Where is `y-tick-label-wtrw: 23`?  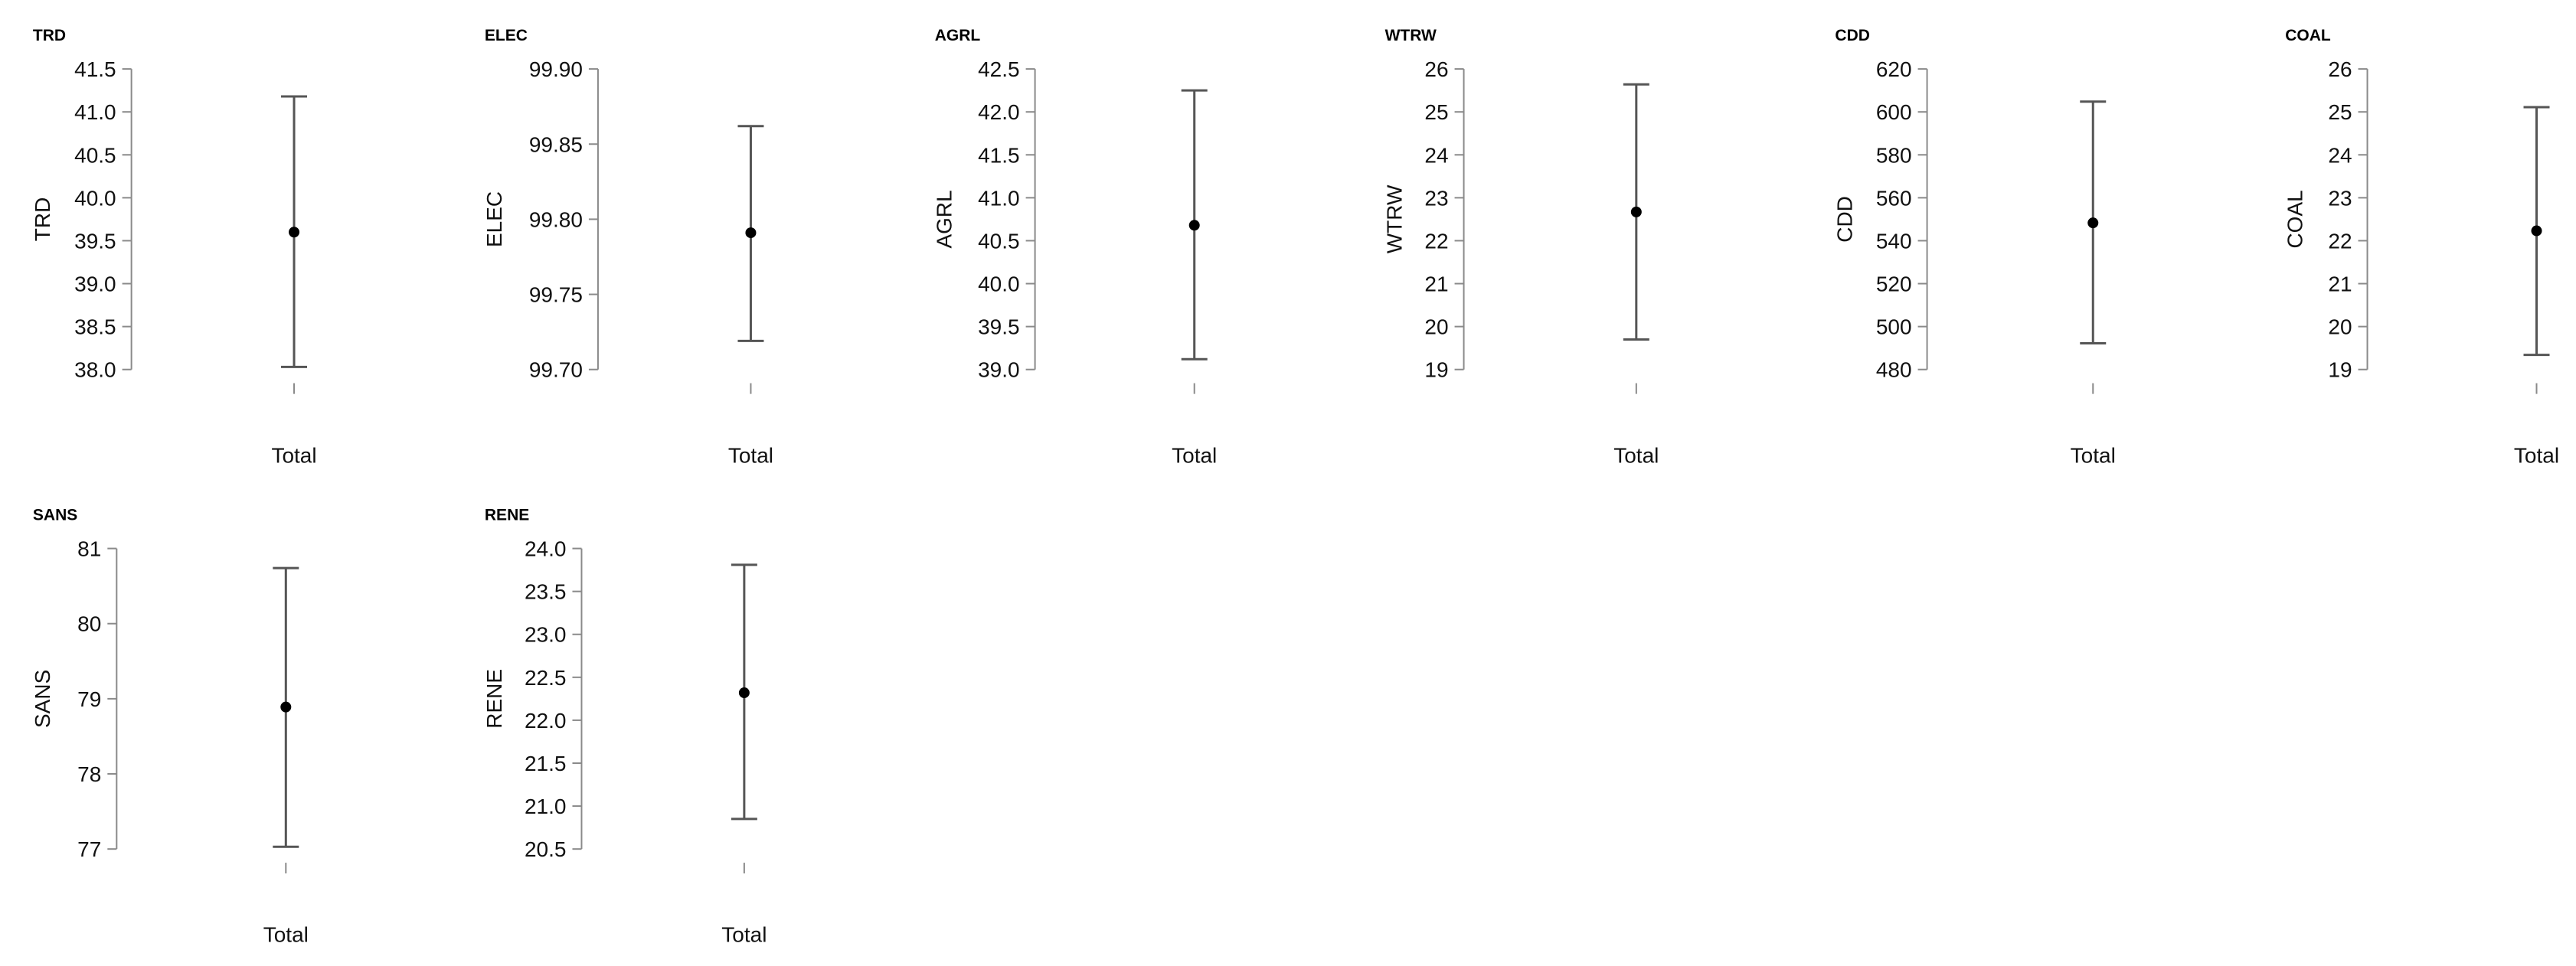
y-tick-label-wtrw: 23 is located at coordinates (1436, 198).